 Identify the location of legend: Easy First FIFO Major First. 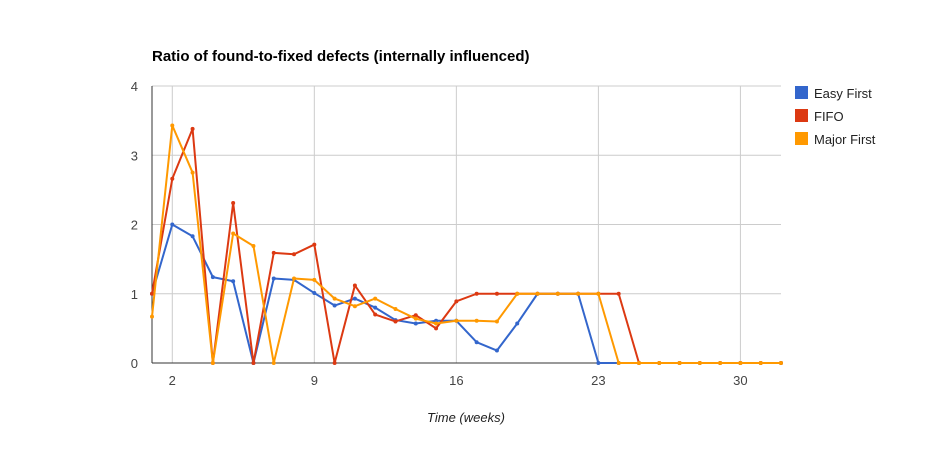
(835, 116).